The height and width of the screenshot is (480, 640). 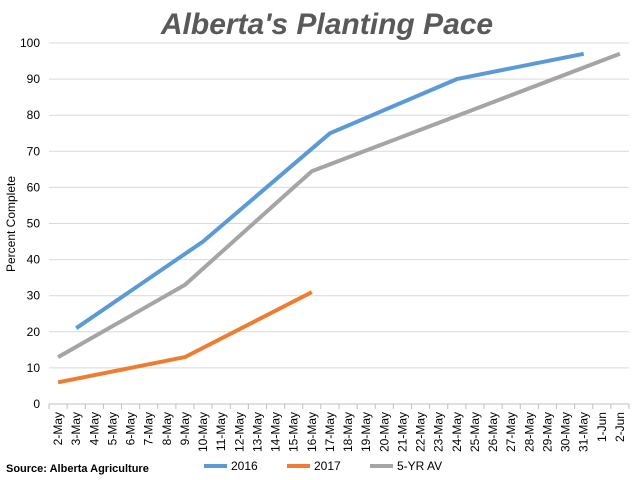 What do you see at coordinates (185, 337) in the screenshot?
I see `series-line-2017` at bounding box center [185, 337].